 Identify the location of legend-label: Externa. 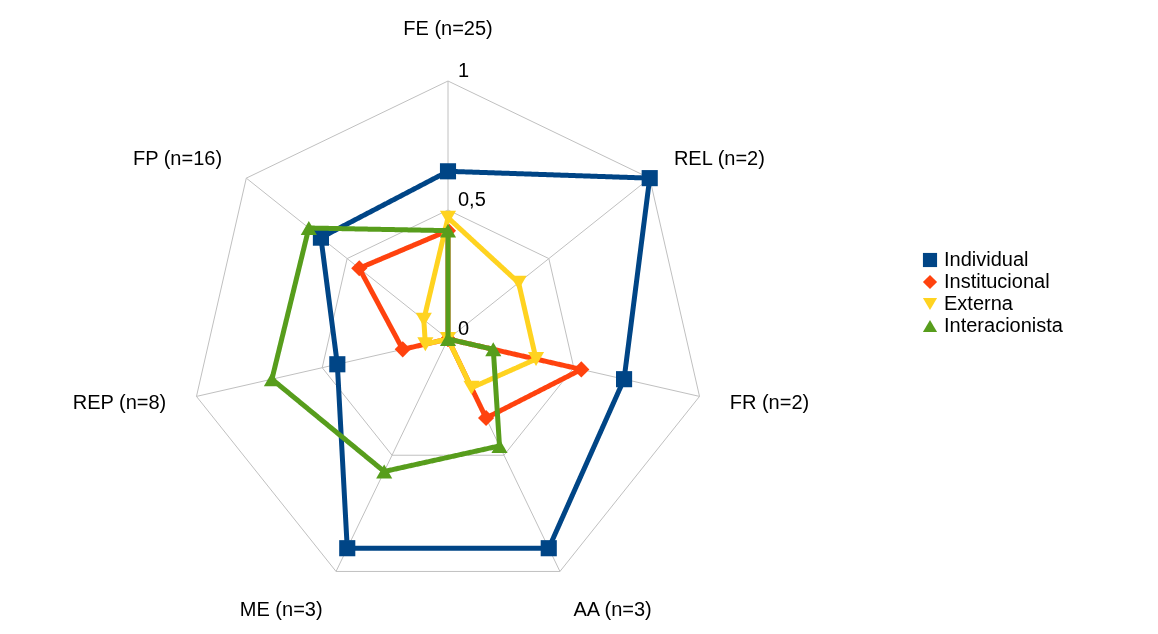
(979, 303).